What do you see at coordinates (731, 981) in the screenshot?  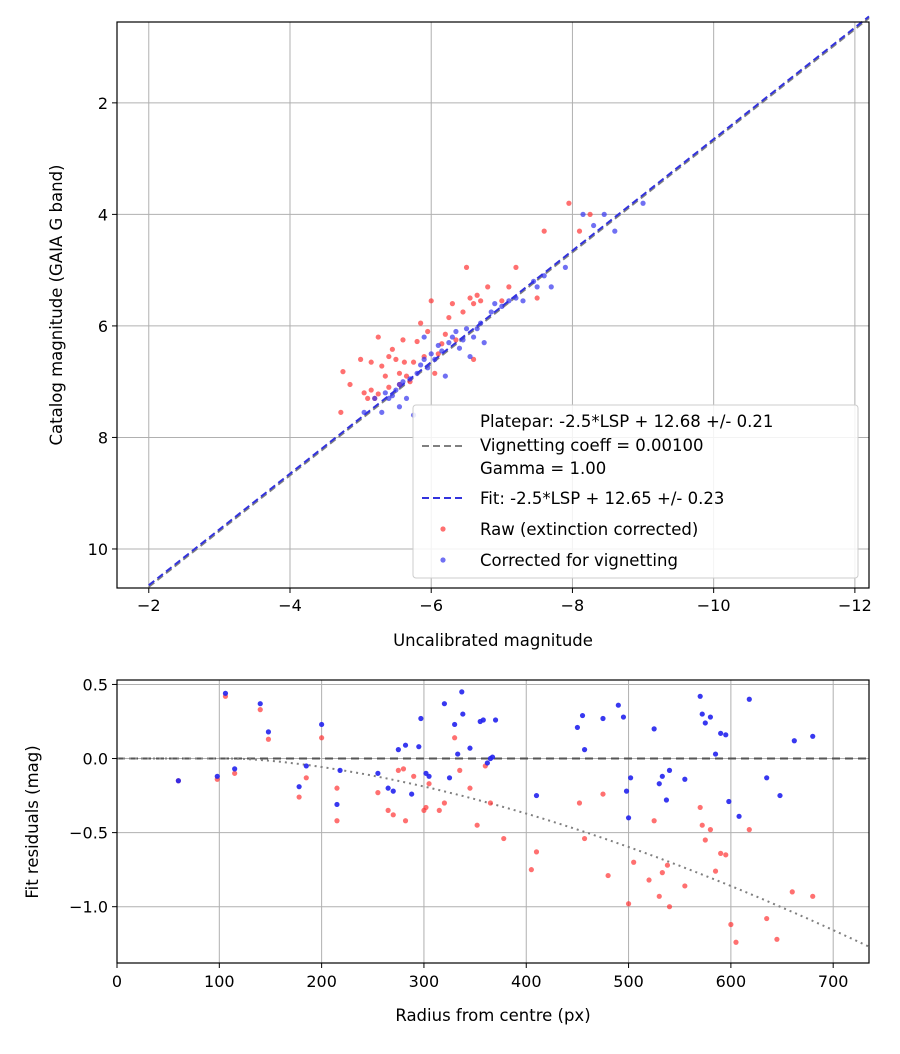 I see `bottom-x-tick-label: 600` at bounding box center [731, 981].